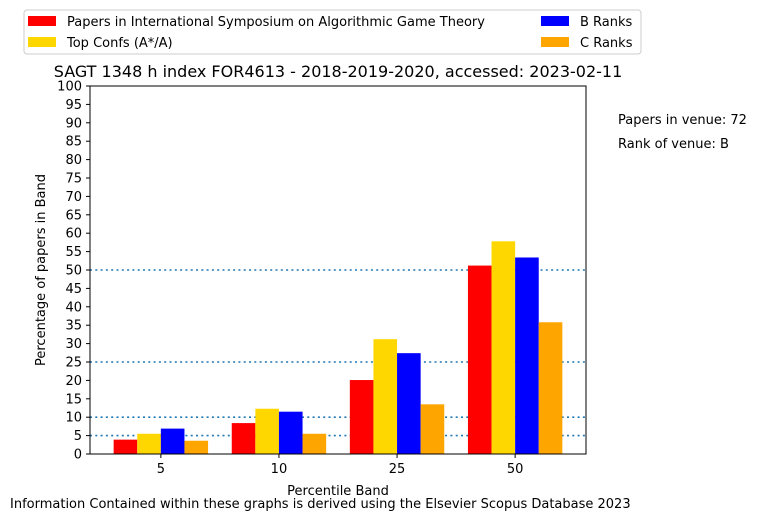  I want to click on y-tick-label-65: 65, so click(73, 215).